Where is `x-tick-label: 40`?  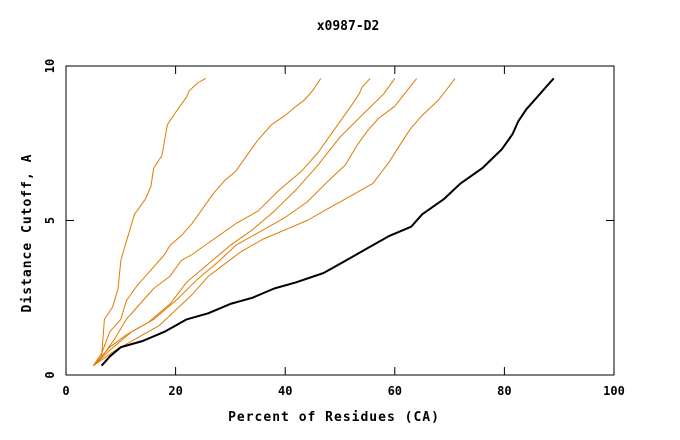 x-tick-label: 40 is located at coordinates (285, 391).